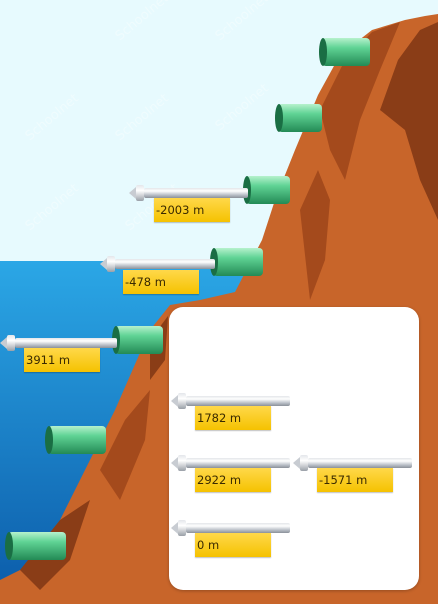  What do you see at coordinates (161, 282) in the screenshot?
I see `placed-label: -478 m` at bounding box center [161, 282].